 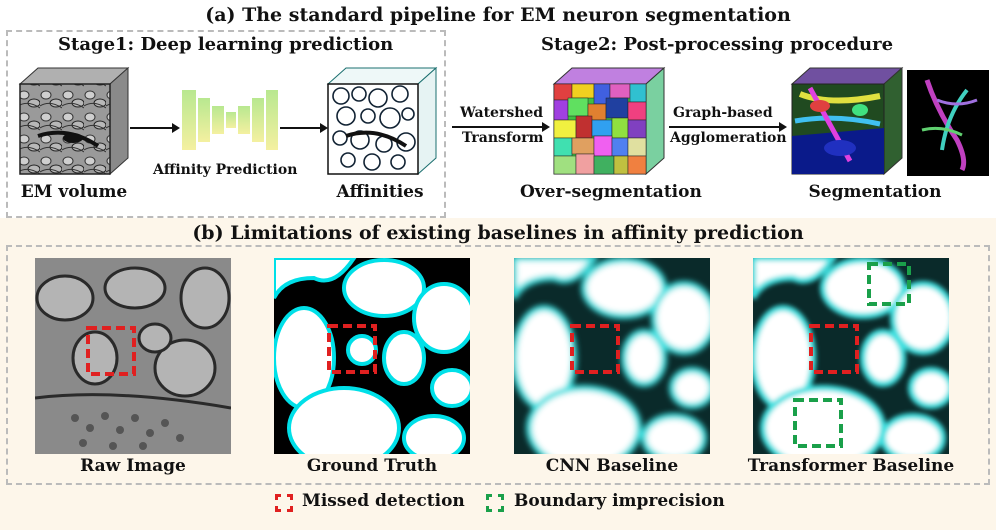 What do you see at coordinates (74, 192) in the screenshot?
I see `em-volume-label: EM volume` at bounding box center [74, 192].